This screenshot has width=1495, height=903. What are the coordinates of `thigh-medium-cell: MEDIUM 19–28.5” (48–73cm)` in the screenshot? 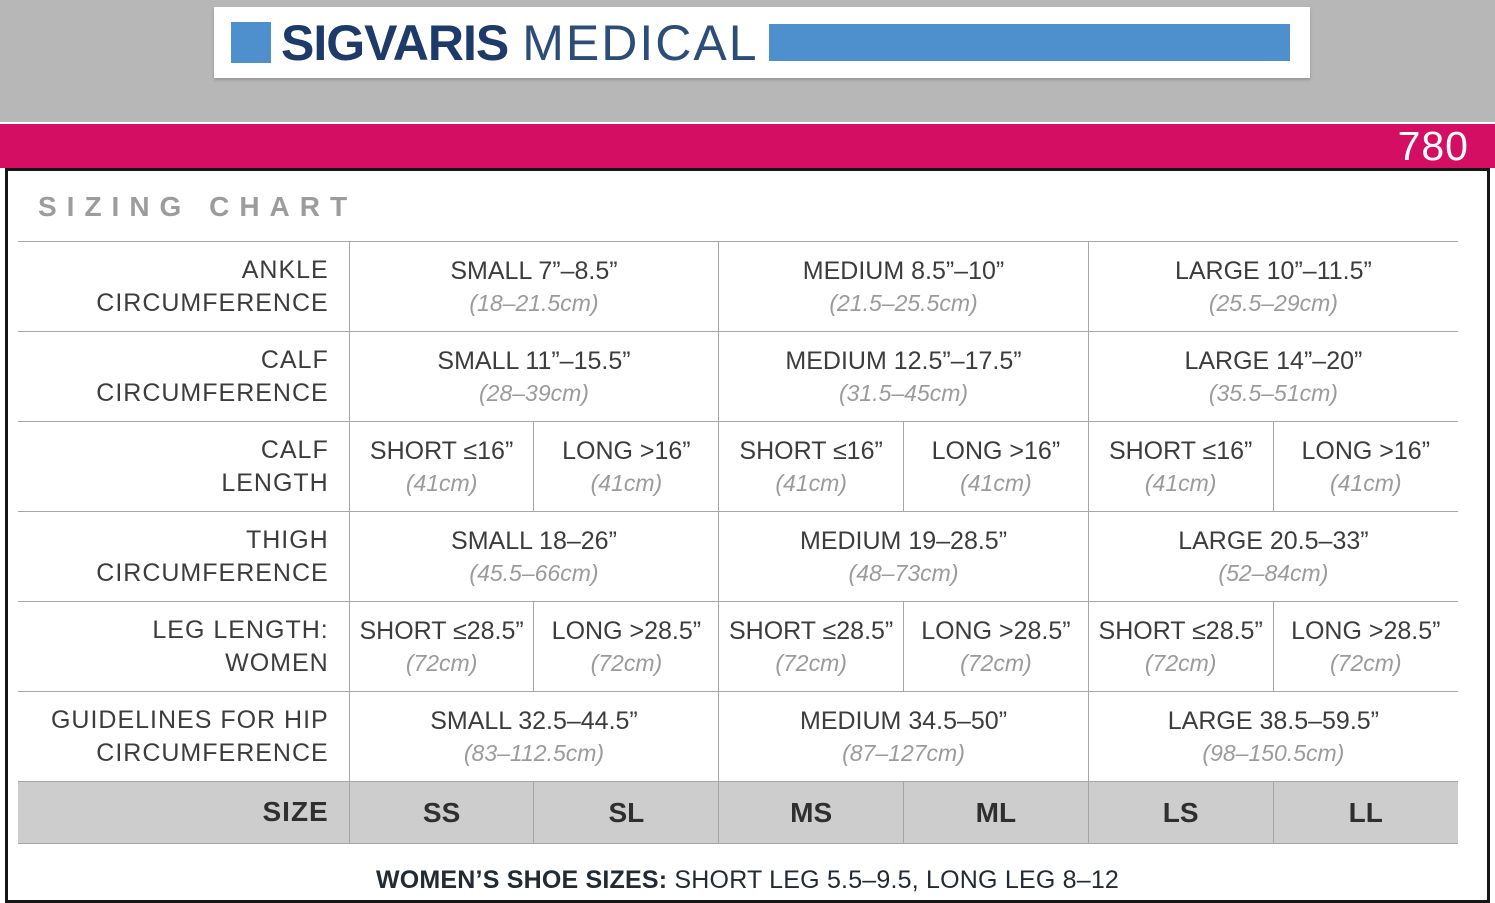 It's located at (903, 556).